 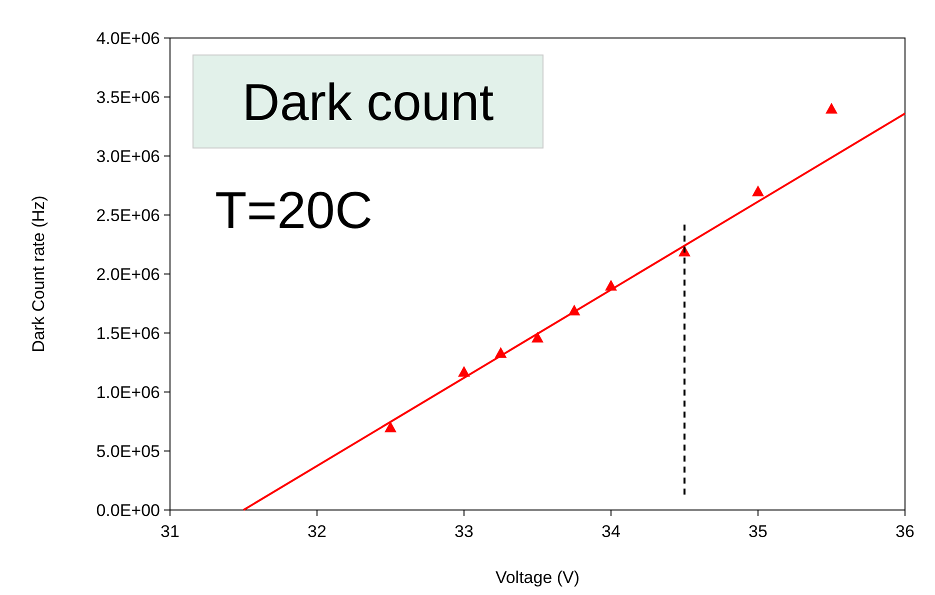 I want to click on x-tick-label: 33, so click(x=464, y=531).